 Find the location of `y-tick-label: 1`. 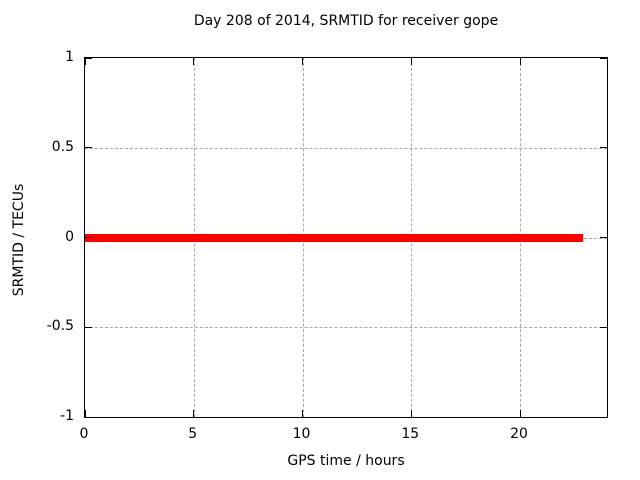

y-tick-label: 1 is located at coordinates (69, 57).